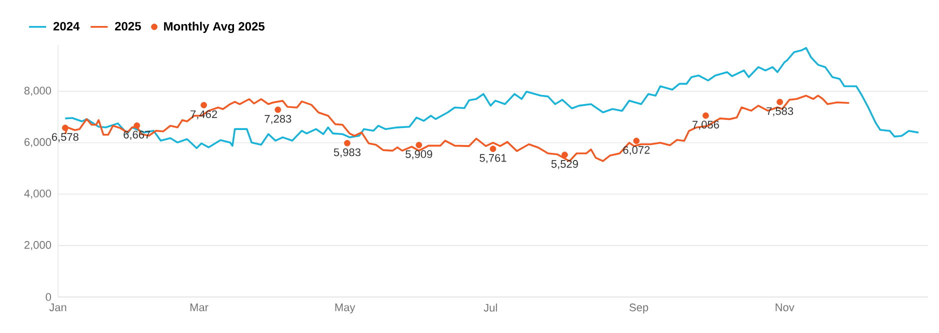  What do you see at coordinates (199, 308) in the screenshot?
I see `x-tick-label: Mar` at bounding box center [199, 308].